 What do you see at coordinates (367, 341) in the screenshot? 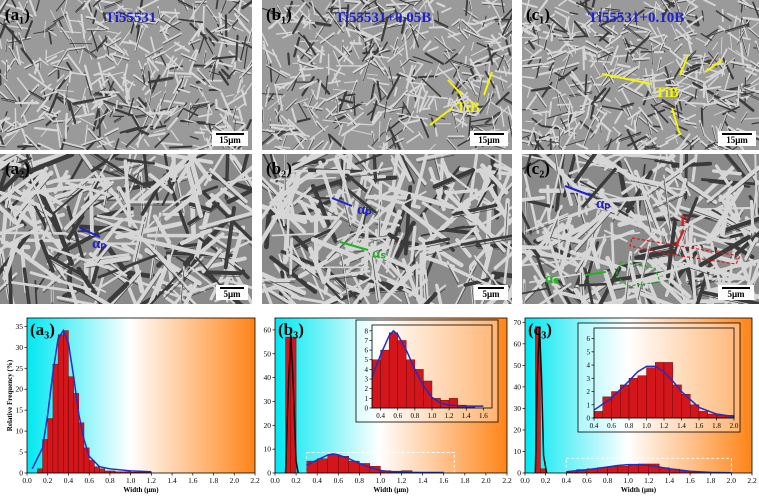
I see `y-tick-label: 7` at bounding box center [367, 341].